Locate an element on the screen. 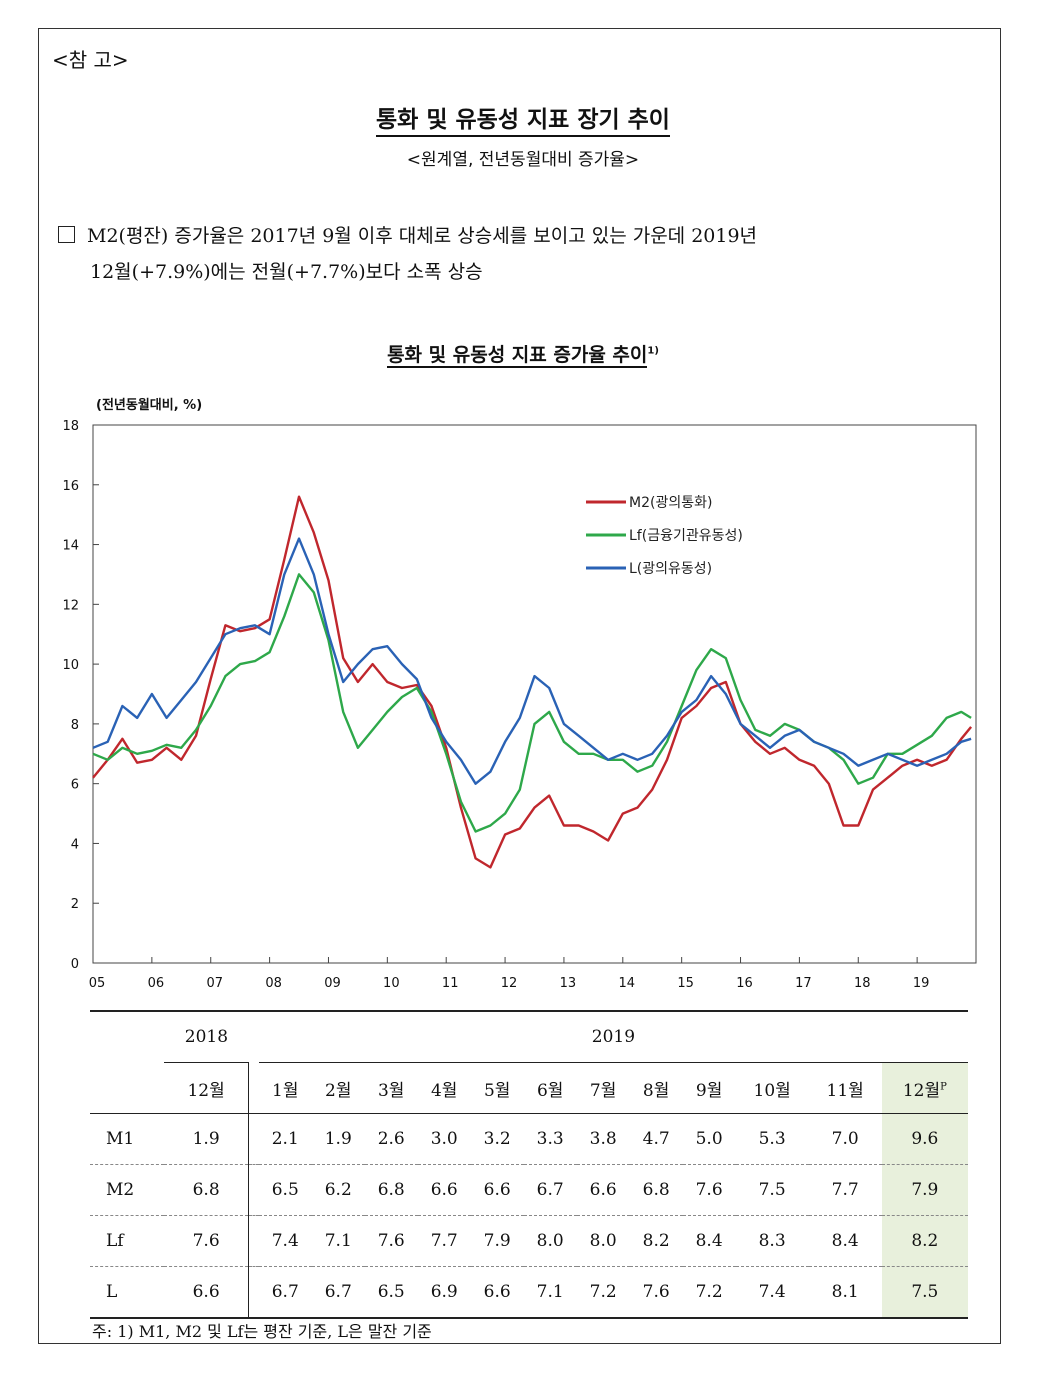 This screenshot has width=1046, height=1377. table-cell: 2.6 is located at coordinates (391, 1139).